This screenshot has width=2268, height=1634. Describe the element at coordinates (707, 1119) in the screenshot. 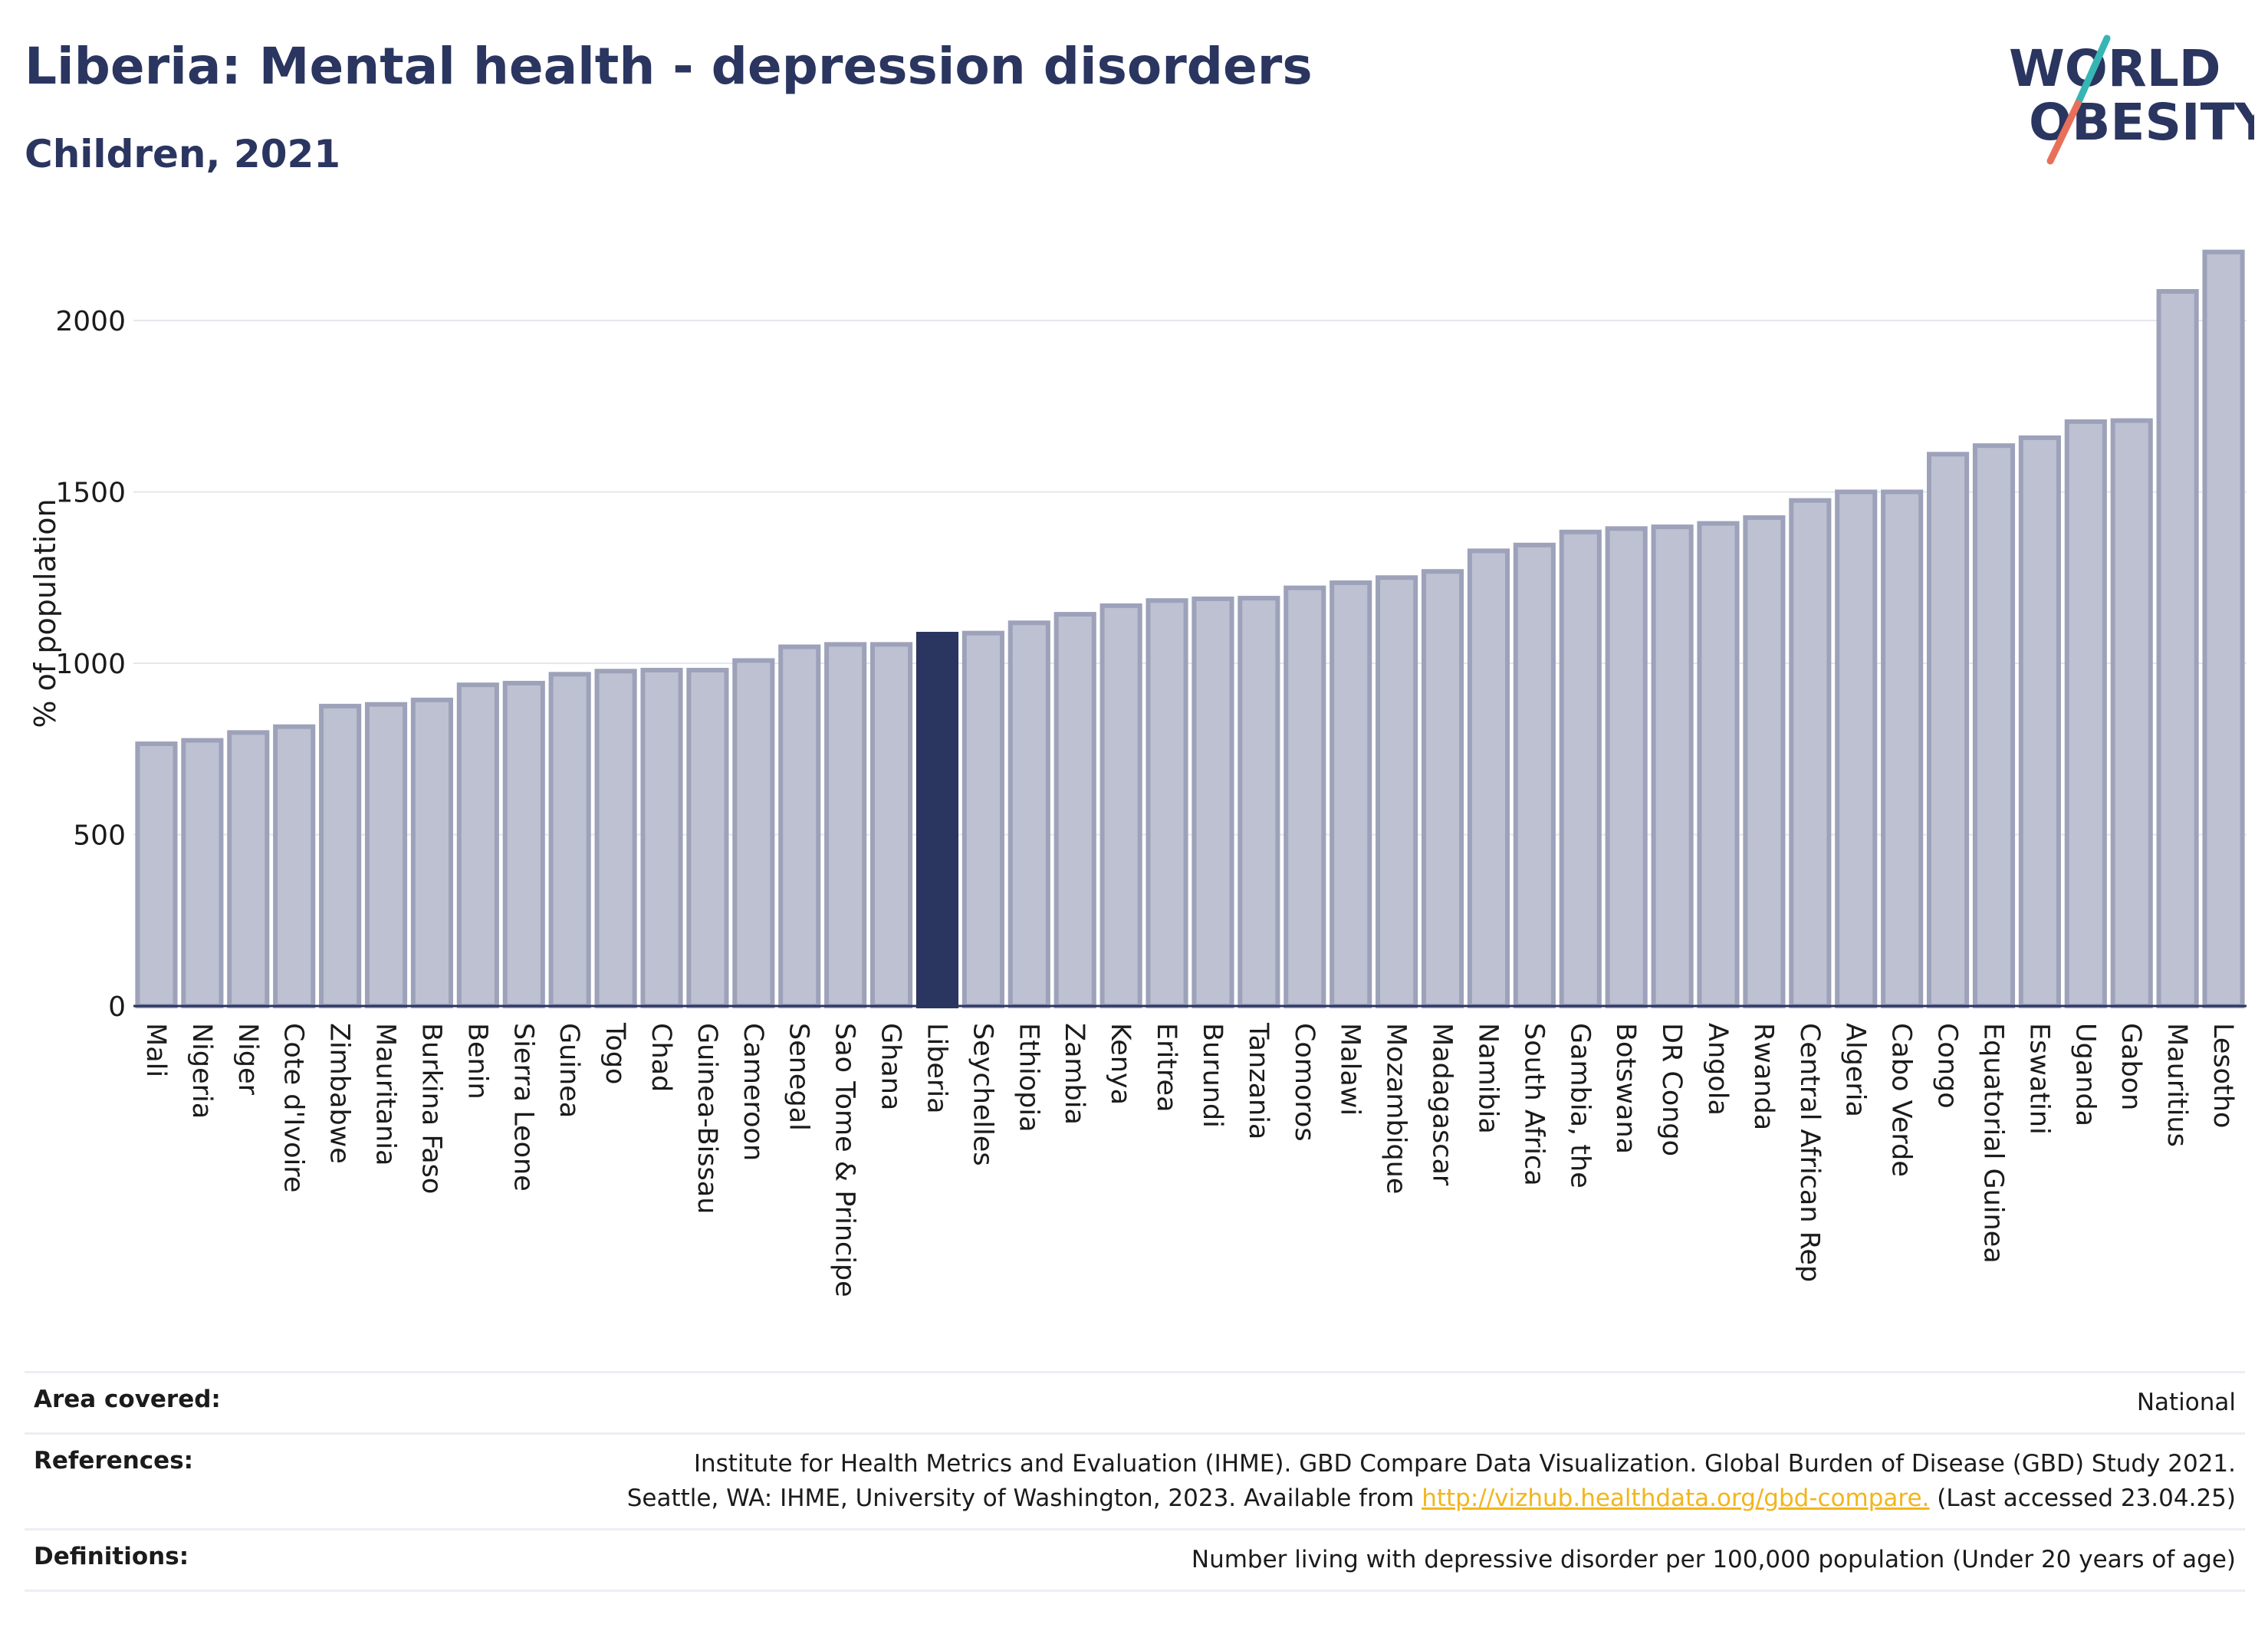

I see `x-tick-label: Guinea-Bissau` at that location.